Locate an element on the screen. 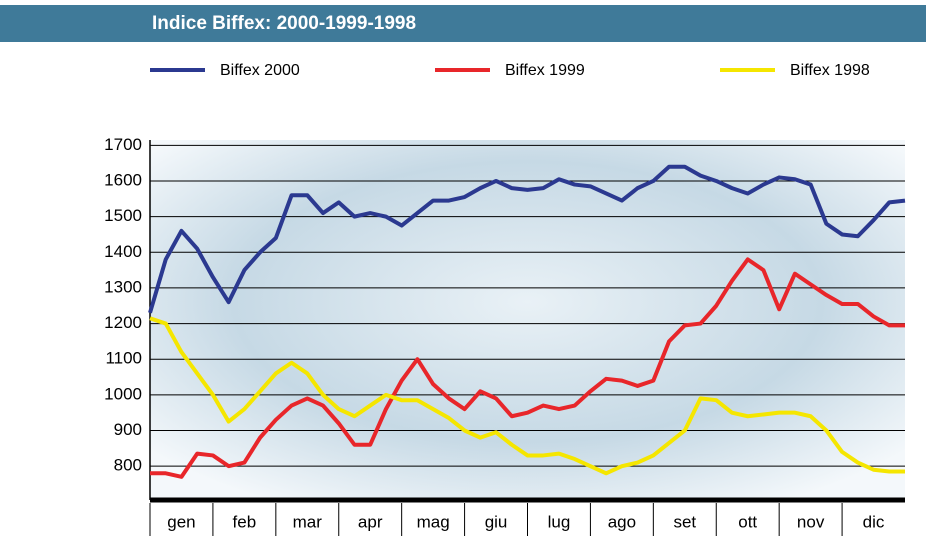 This screenshot has height=536, width=926. legend-label: Biffex 2000 is located at coordinates (260, 70).